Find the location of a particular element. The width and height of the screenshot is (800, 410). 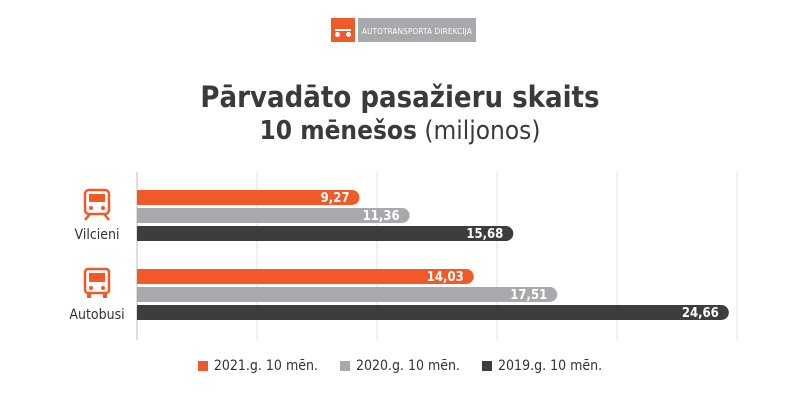

legend-label-2020: 2020.g. 10 mēn. is located at coordinates (408, 366).